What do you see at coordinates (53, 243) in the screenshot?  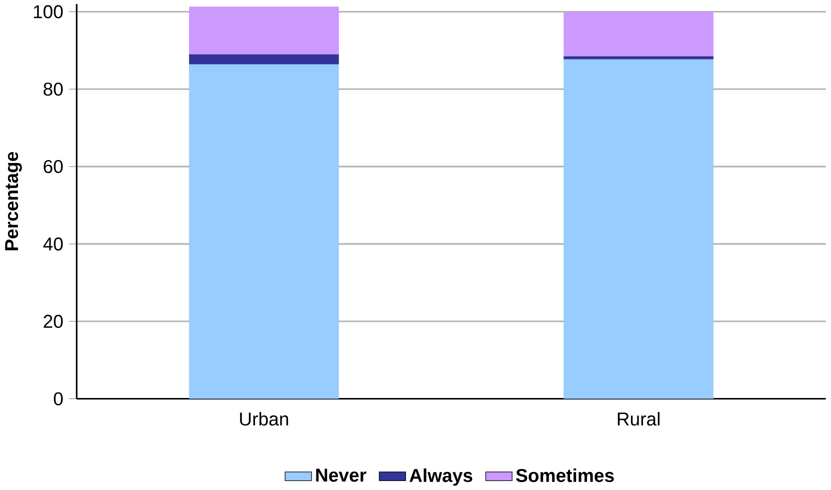 I see `y-tick-label: 40` at bounding box center [53, 243].